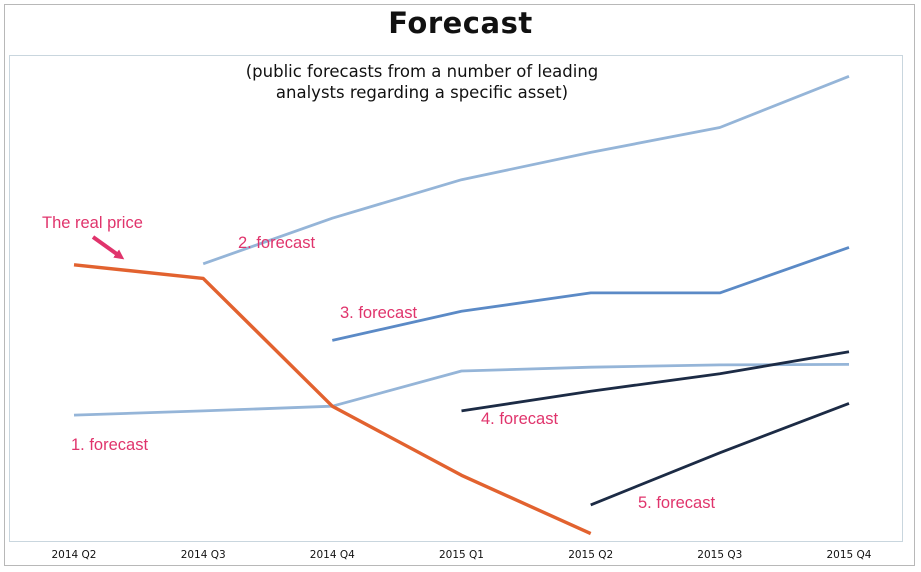  I want to click on annotation-4-forecast: 4. forecast, so click(519, 419).